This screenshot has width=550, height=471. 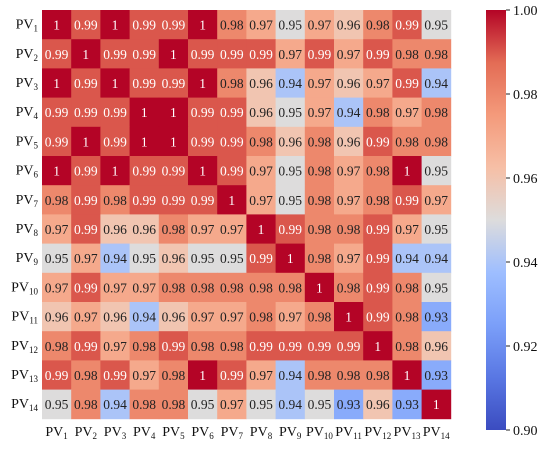 I want to click on cell-value-r2-c9: 0.97, so click(x=290, y=54).